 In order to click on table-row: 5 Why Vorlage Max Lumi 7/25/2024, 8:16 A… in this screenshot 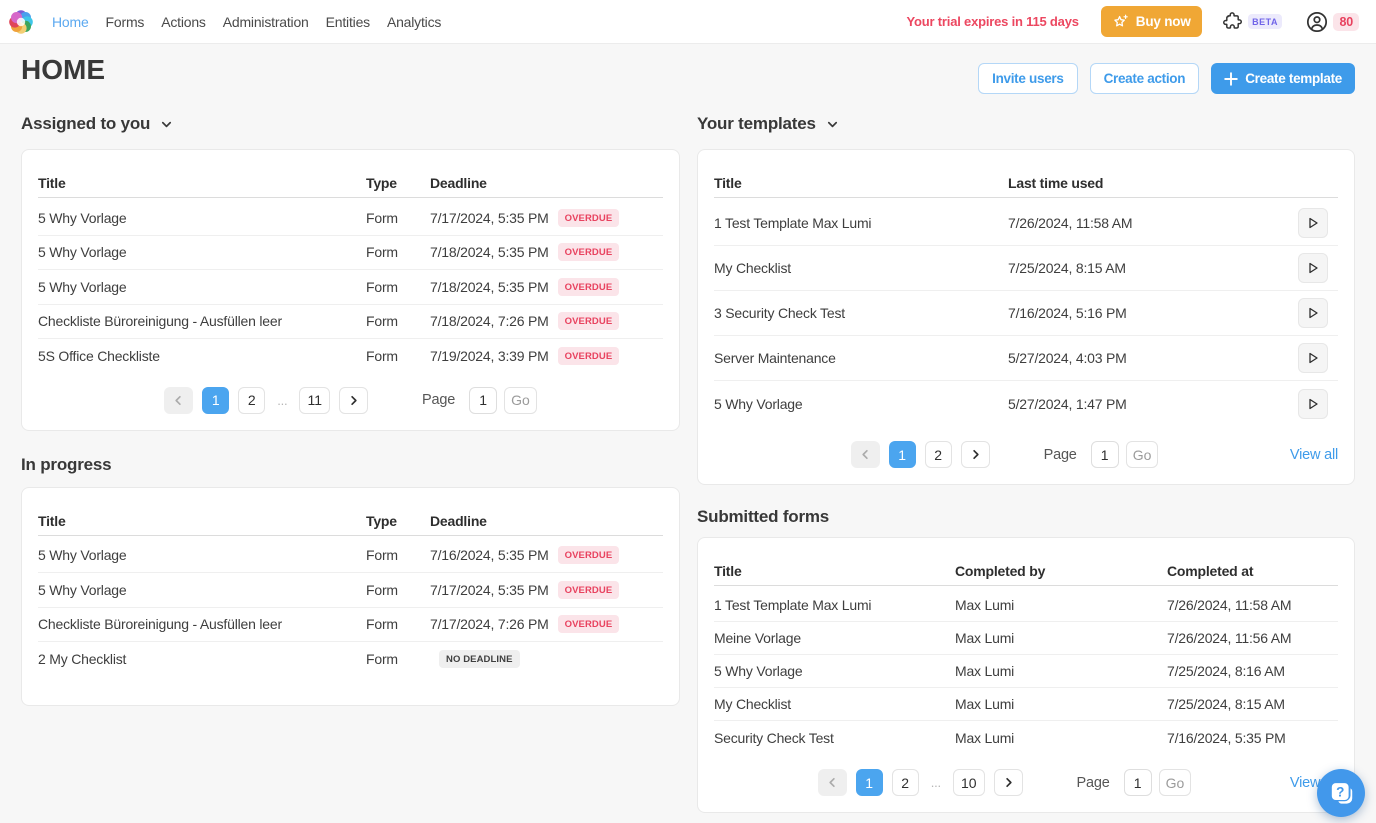, I will do `click(1026, 671)`.